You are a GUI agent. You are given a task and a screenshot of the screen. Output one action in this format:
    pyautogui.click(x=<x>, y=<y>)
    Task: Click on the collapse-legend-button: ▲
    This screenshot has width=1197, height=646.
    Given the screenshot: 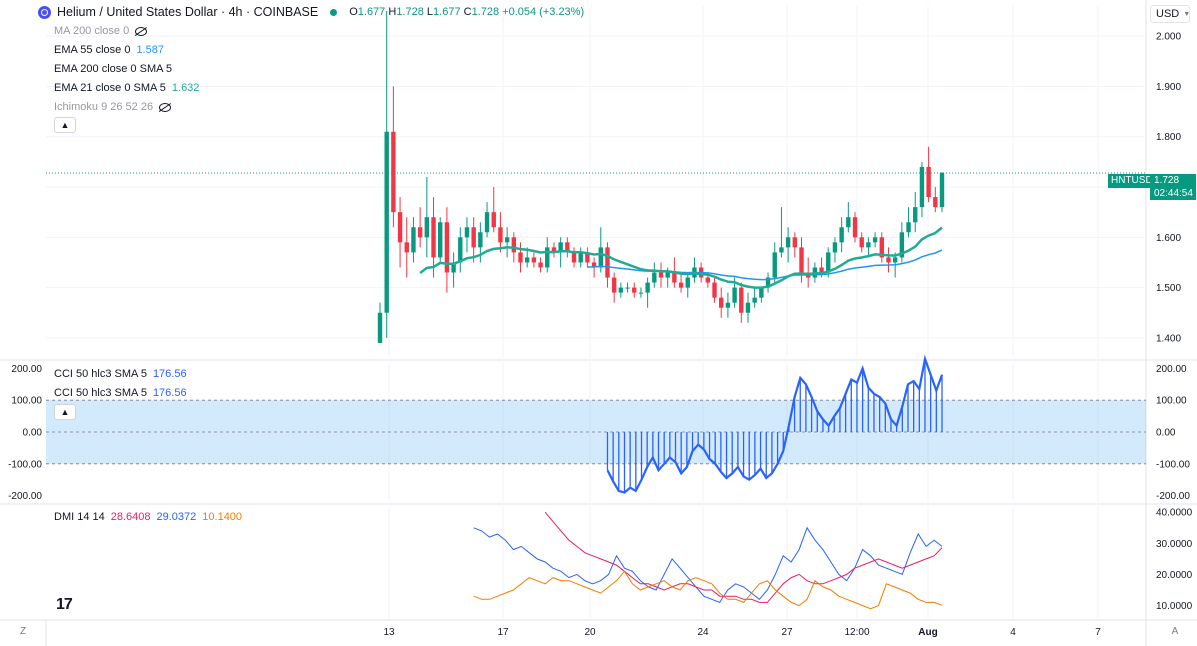 What is the action you would take?
    pyautogui.click(x=65, y=125)
    